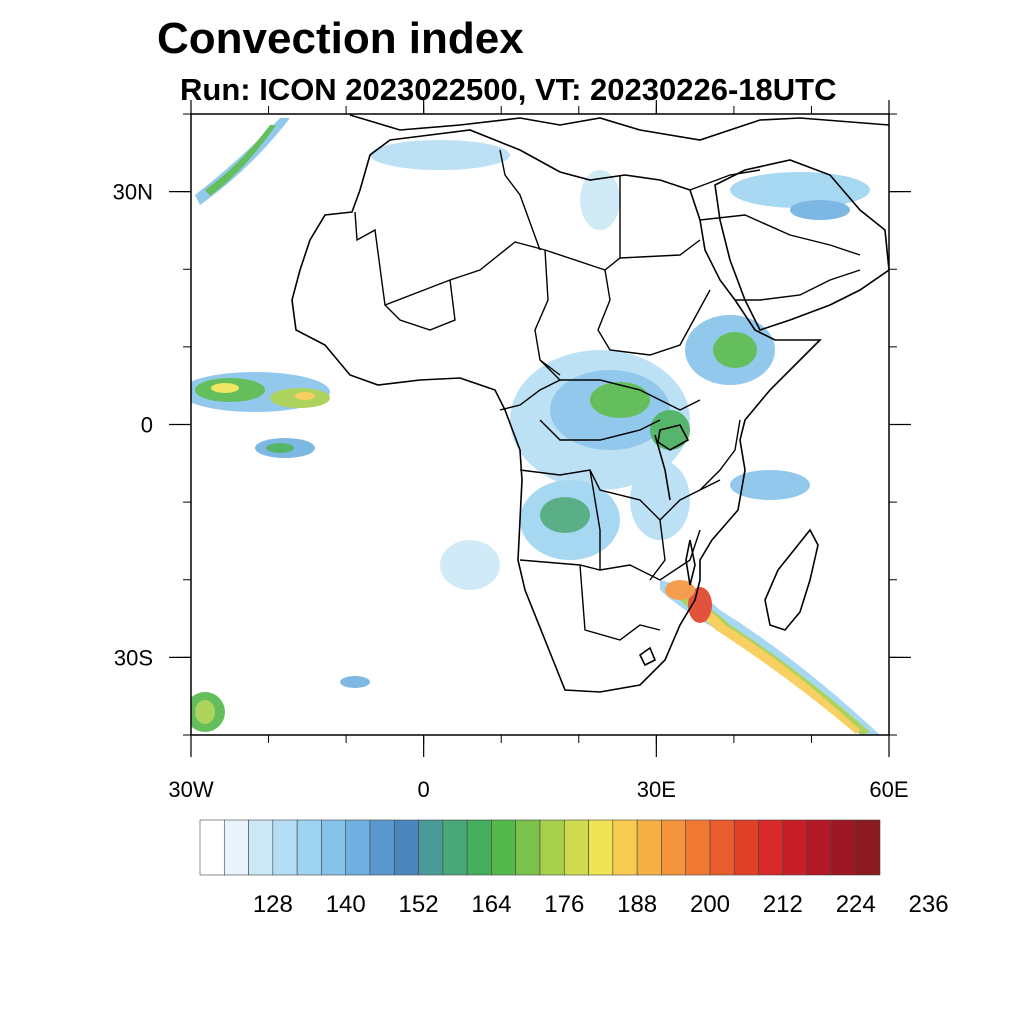 The width and height of the screenshot is (1024, 1024). I want to click on colorbar-tick-label: 224, so click(856, 904).